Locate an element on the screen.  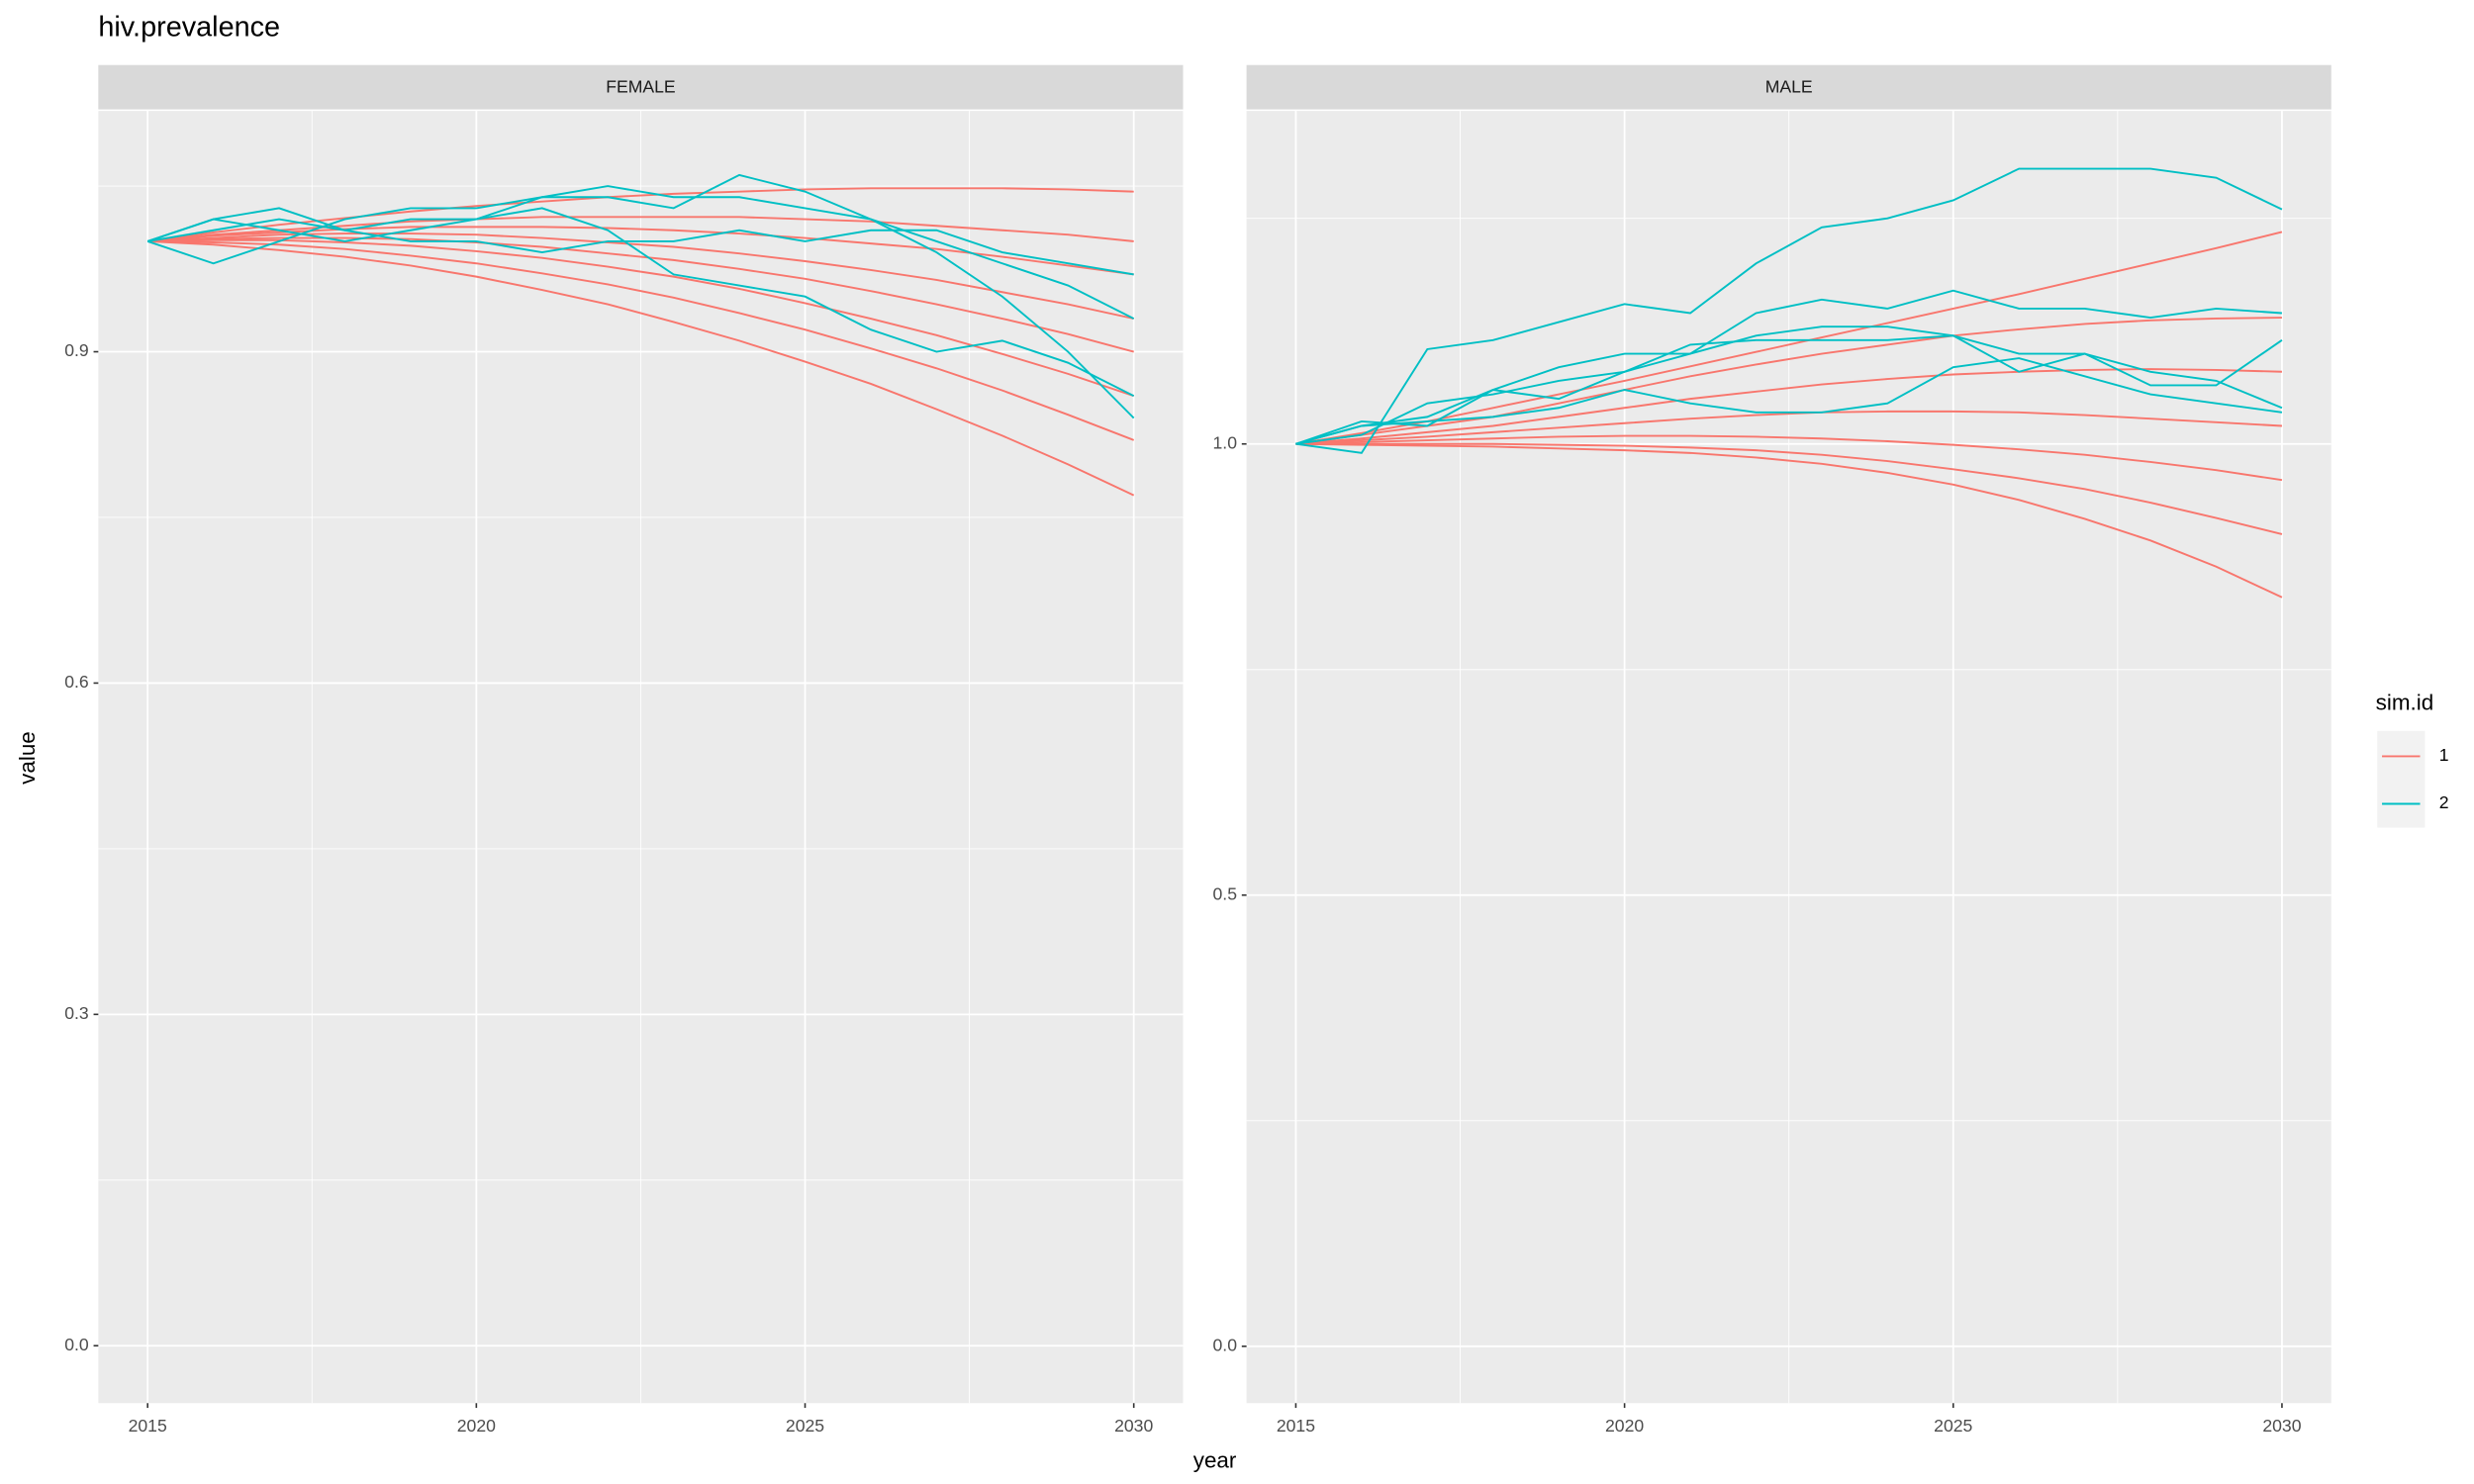
y-tick-label: 0.9 is located at coordinates (76, 350).